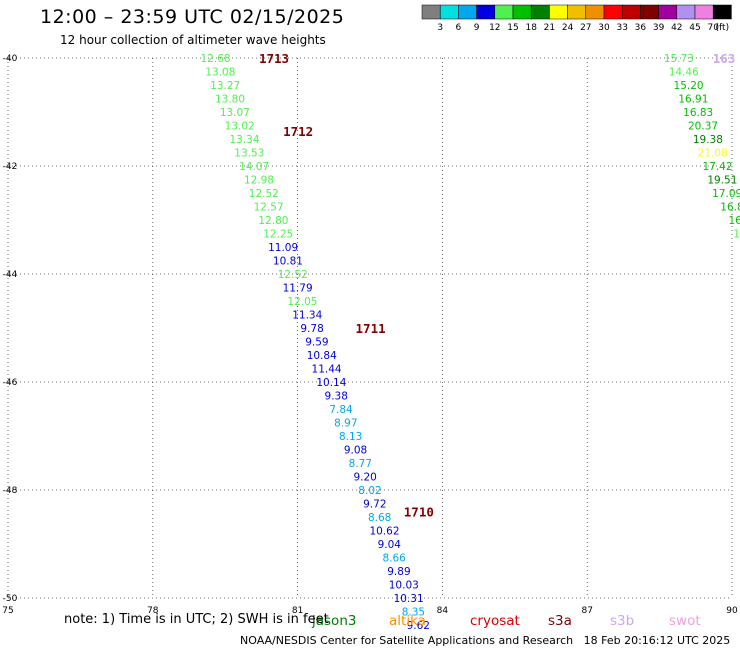 The width and height of the screenshot is (740, 650). Describe the element at coordinates (249, 154) in the screenshot. I see `swh-value: 13.53` at that location.